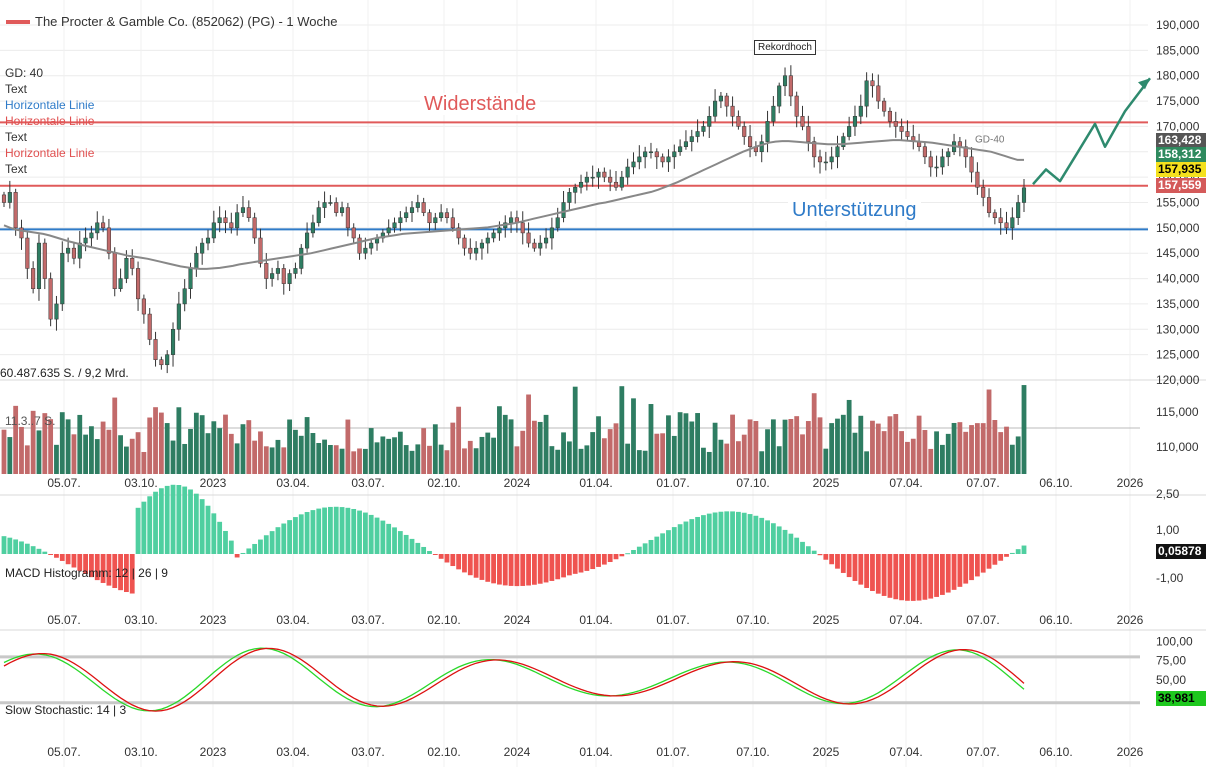 The image size is (1206, 767). What do you see at coordinates (213, 752) in the screenshot?
I see `x-tick-label: 2023` at bounding box center [213, 752].